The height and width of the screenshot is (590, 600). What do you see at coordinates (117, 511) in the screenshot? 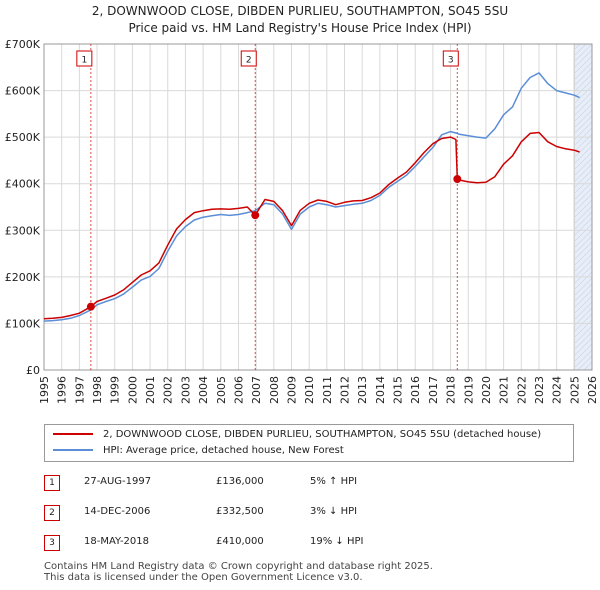
I see `sale-date: 14-DEC-2006` at bounding box center [117, 511].